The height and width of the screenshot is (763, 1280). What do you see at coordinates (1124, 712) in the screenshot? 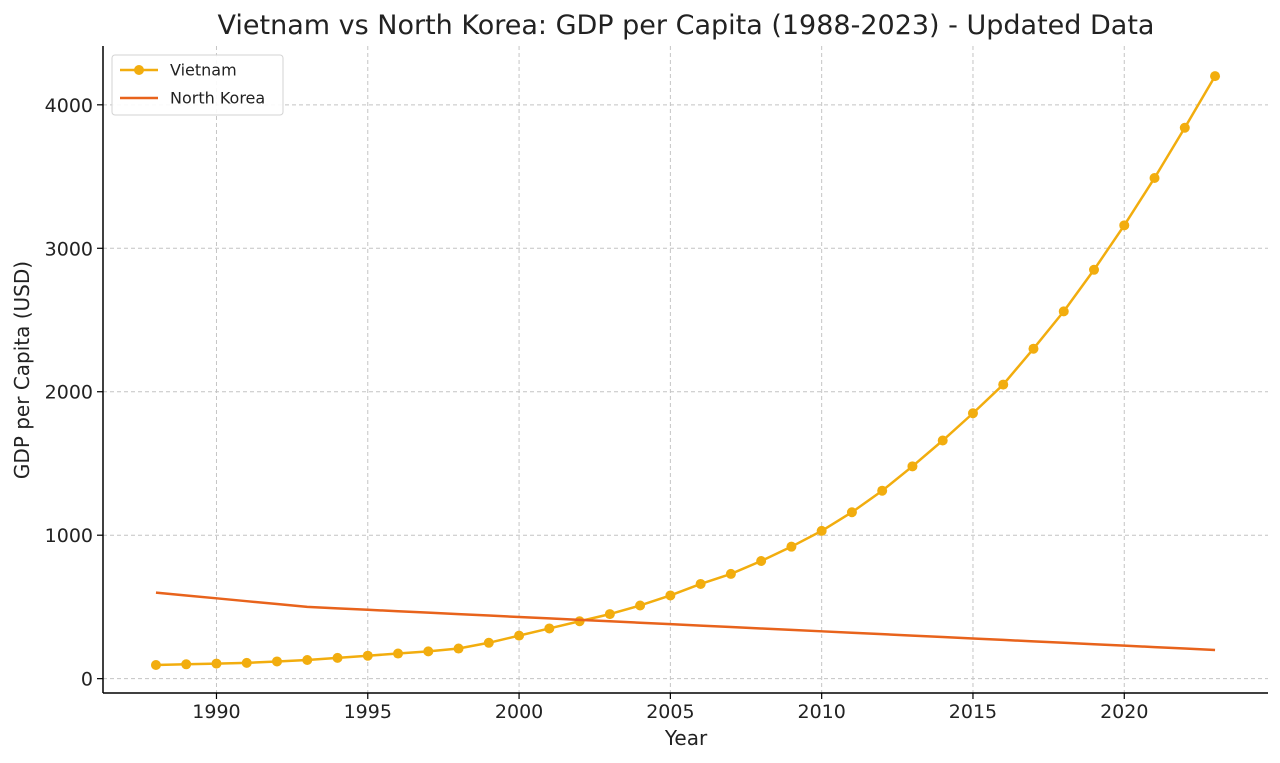
I see `x-tick-label: 2020` at bounding box center [1124, 712].